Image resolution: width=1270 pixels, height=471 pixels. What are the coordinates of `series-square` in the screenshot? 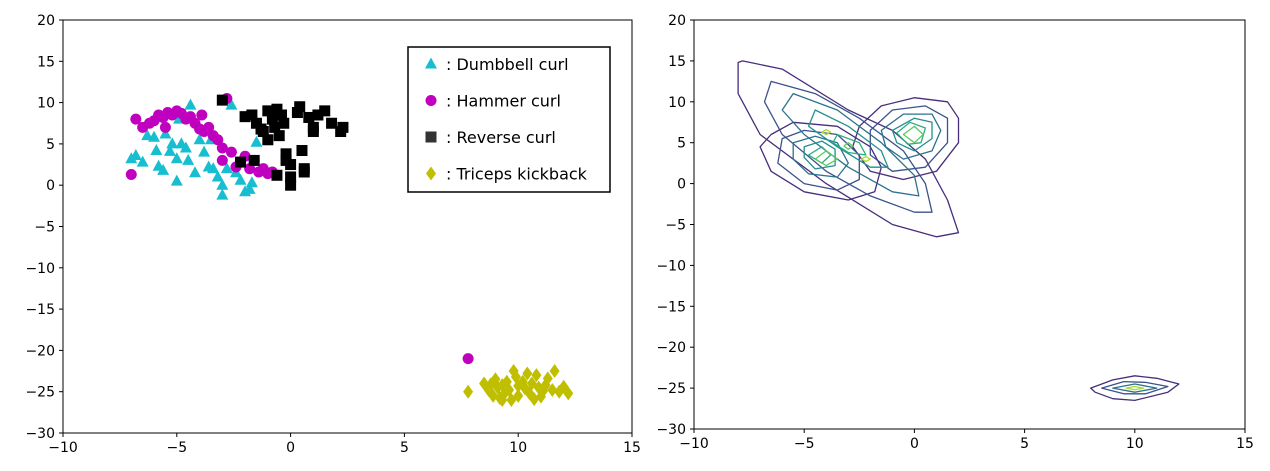 It's located at (282, 142).